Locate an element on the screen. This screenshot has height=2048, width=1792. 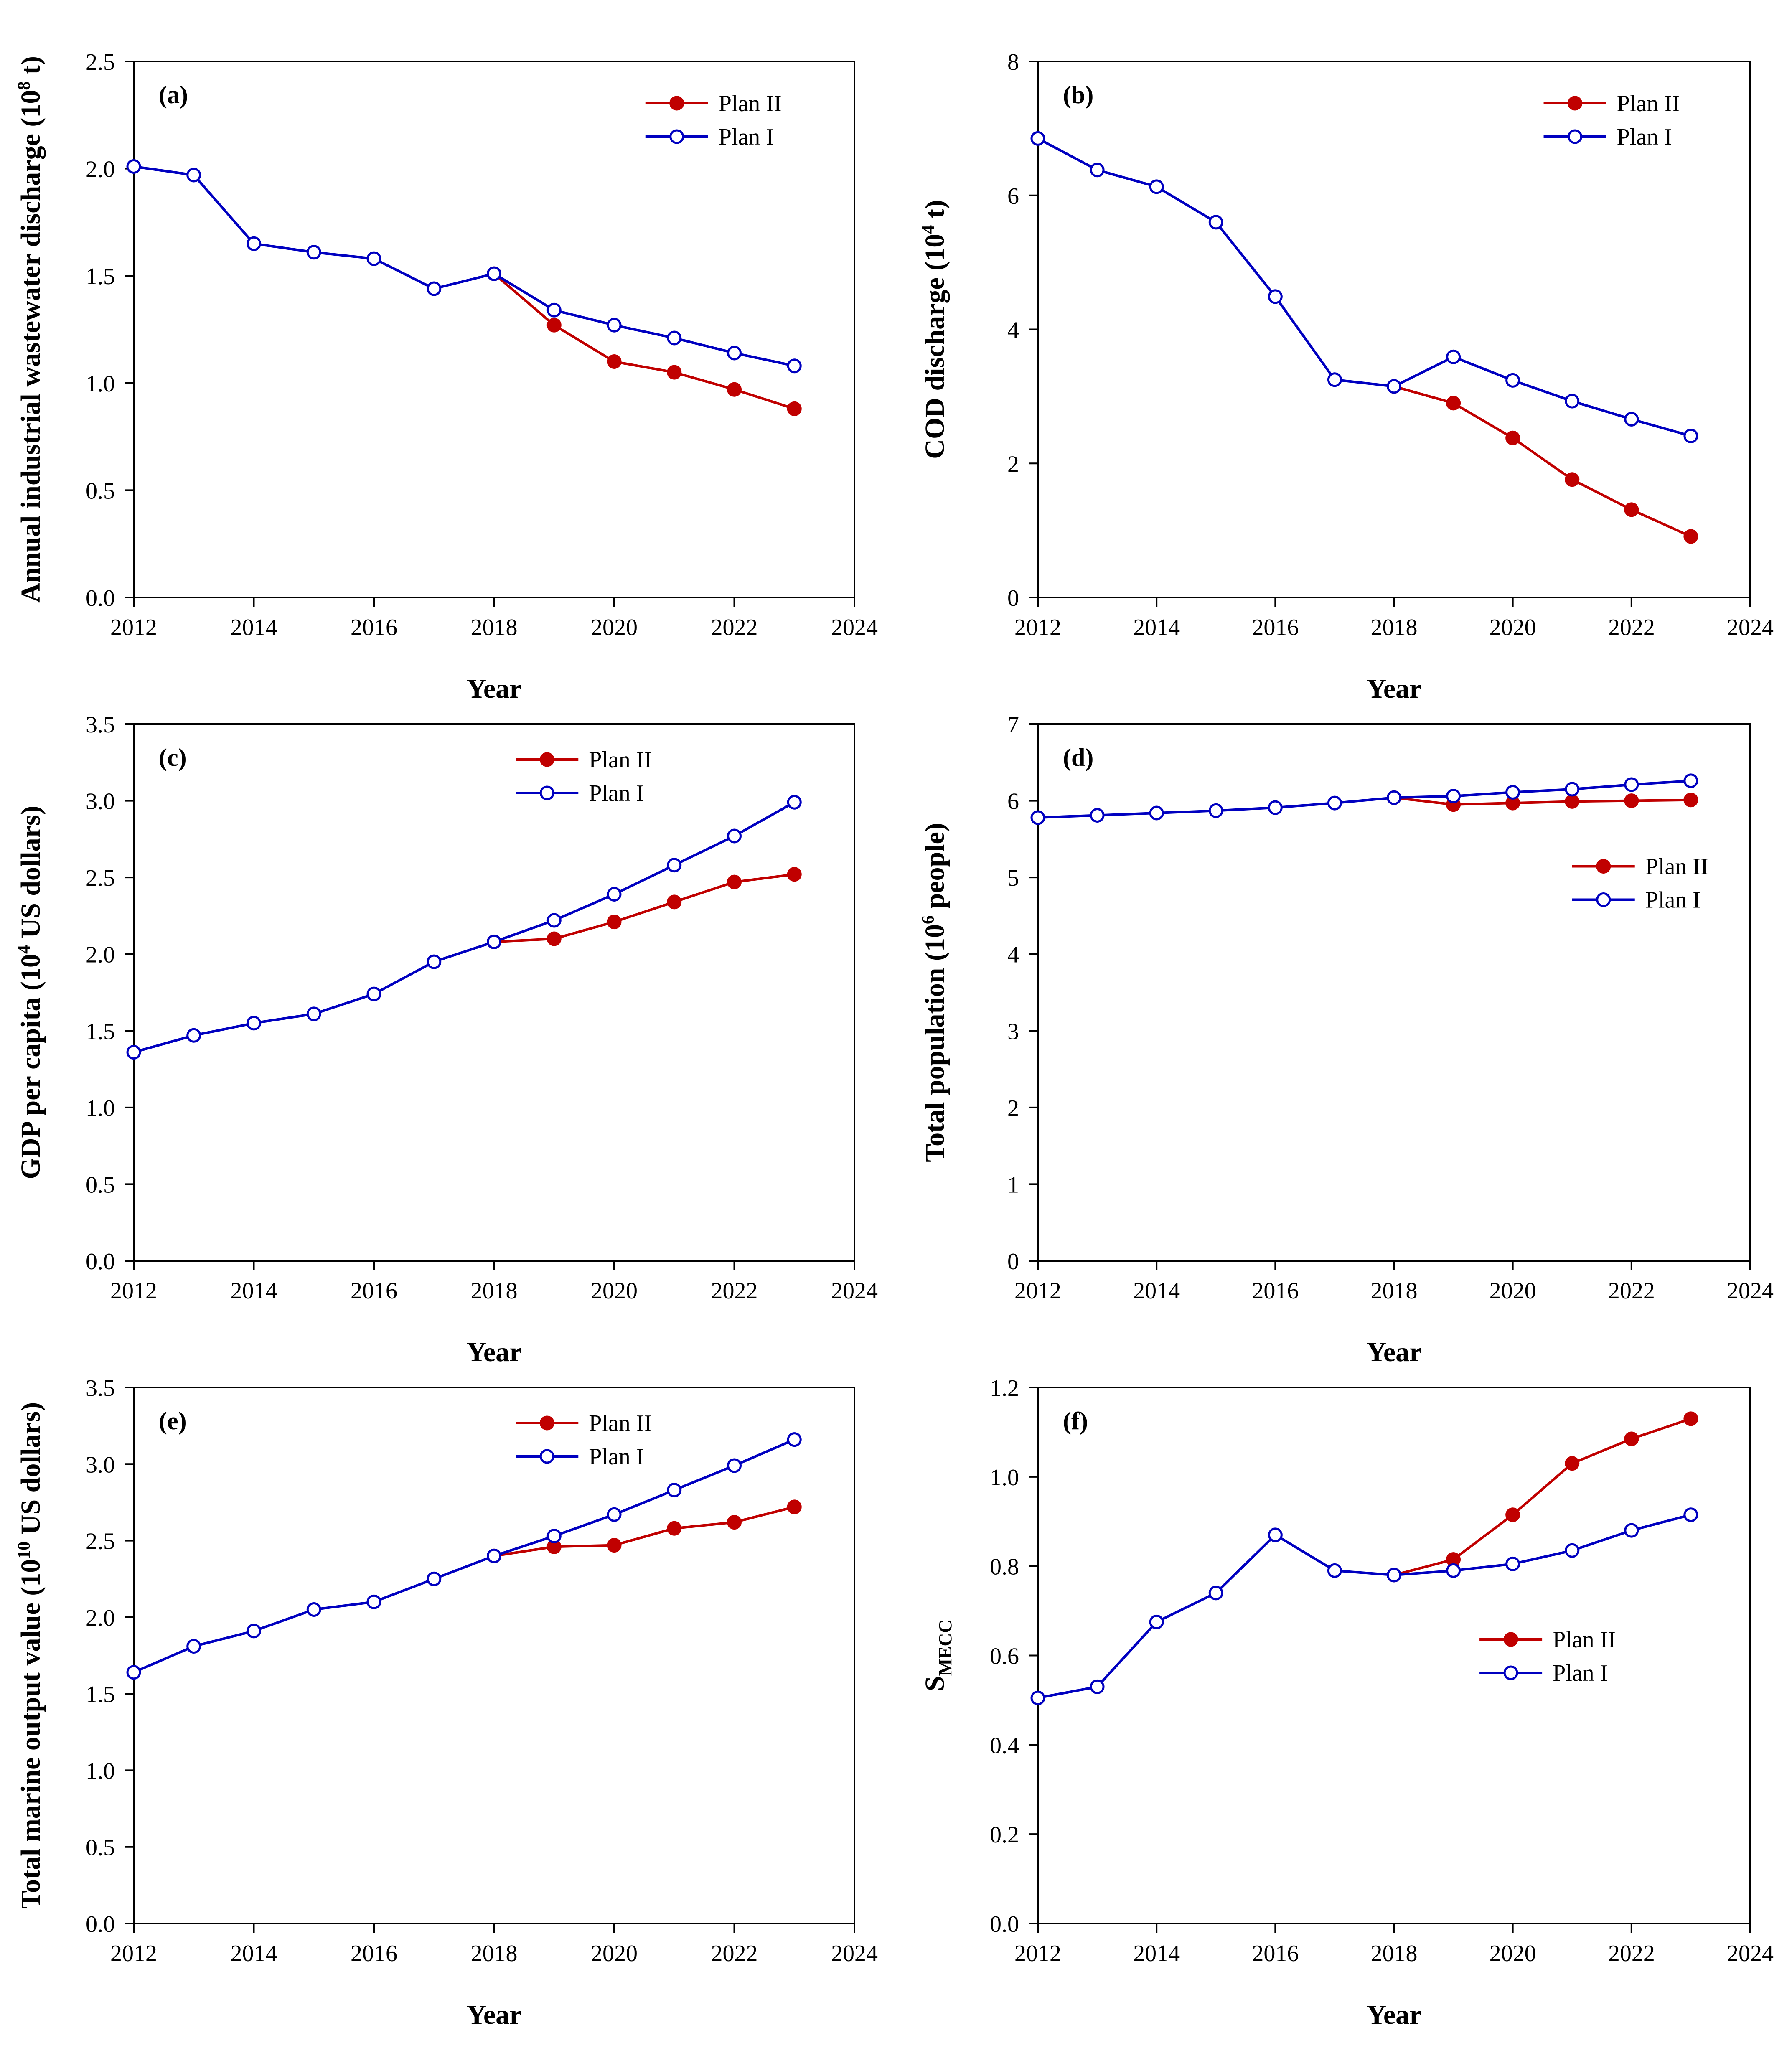
y-axis-title: COD discharge (104 t) is located at coordinates (934, 329).